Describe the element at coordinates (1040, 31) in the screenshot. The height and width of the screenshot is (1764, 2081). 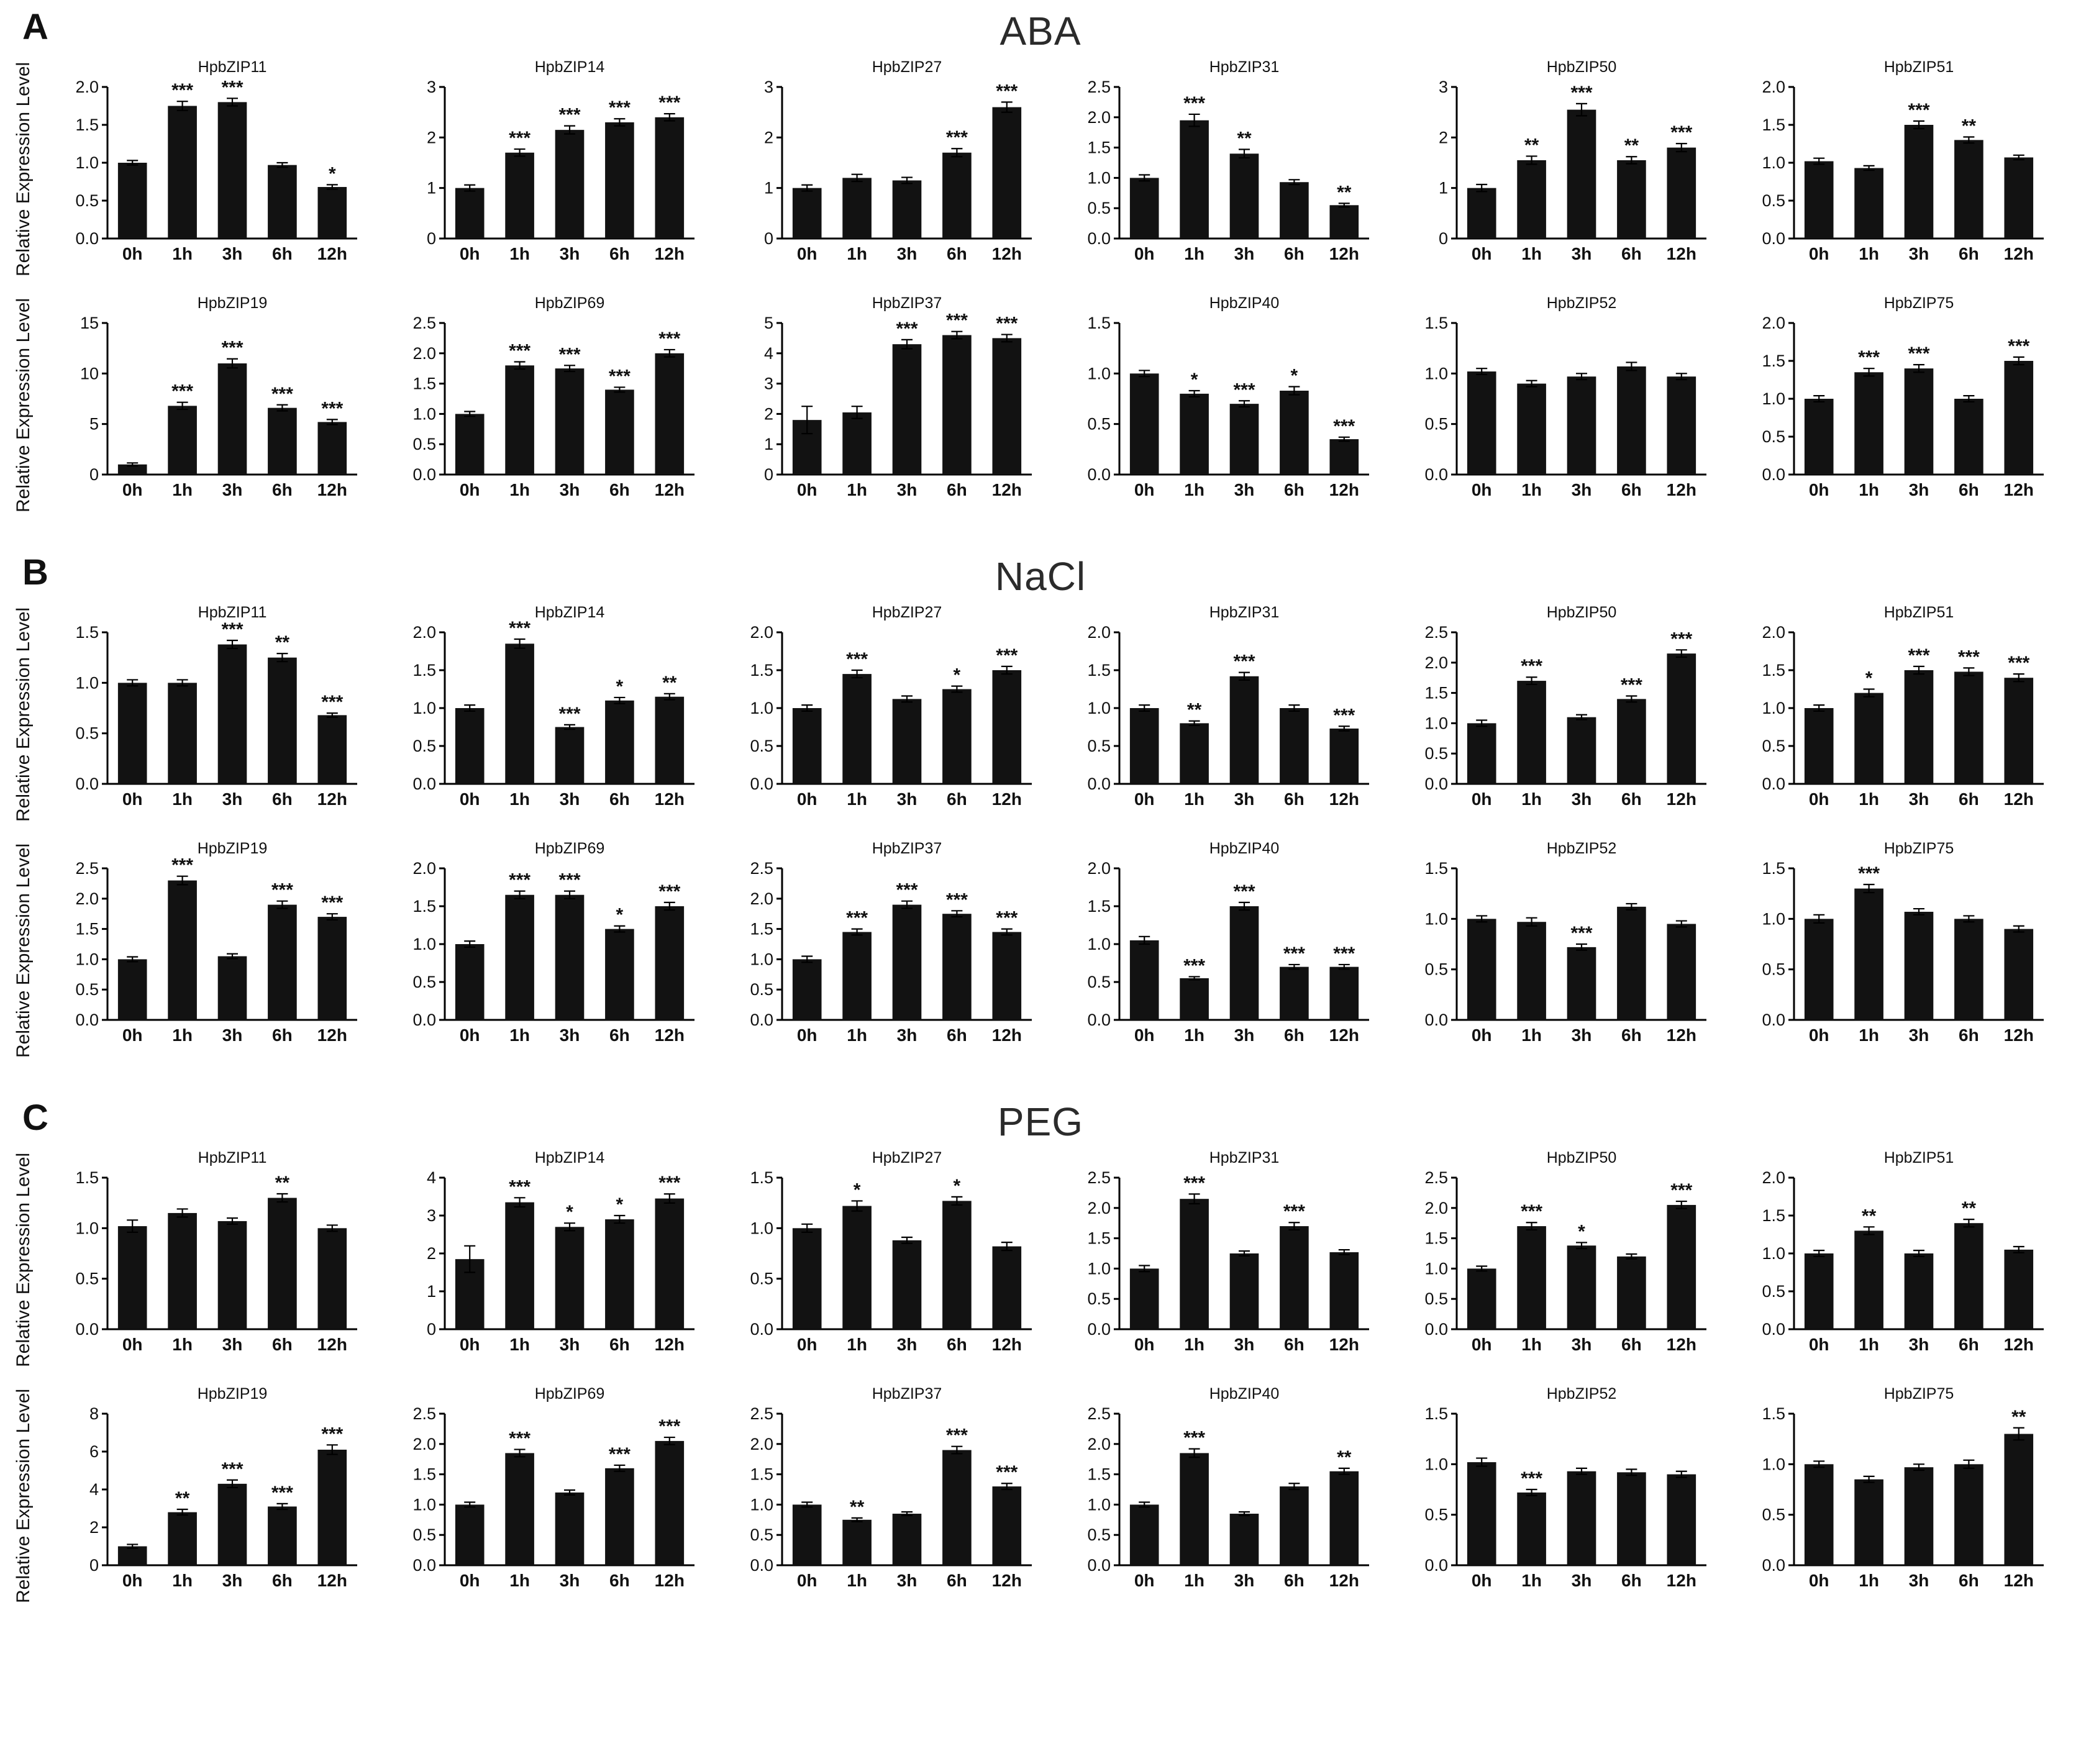
I see `treatment-title-aba: ABA` at that location.